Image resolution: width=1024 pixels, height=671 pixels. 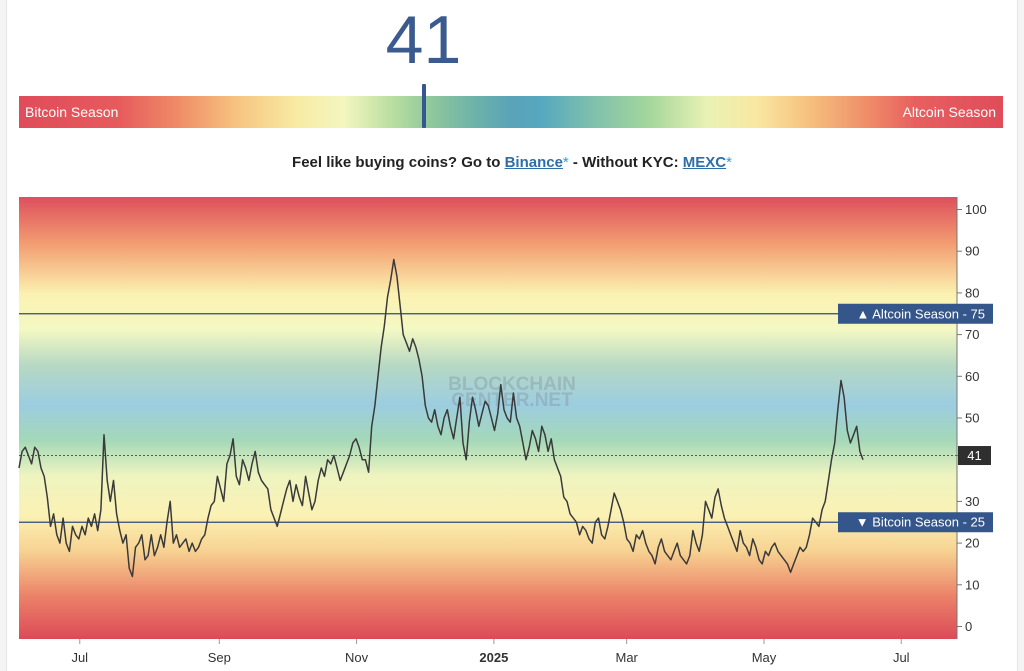 I want to click on binance-asterisk: *, so click(x=565, y=162).